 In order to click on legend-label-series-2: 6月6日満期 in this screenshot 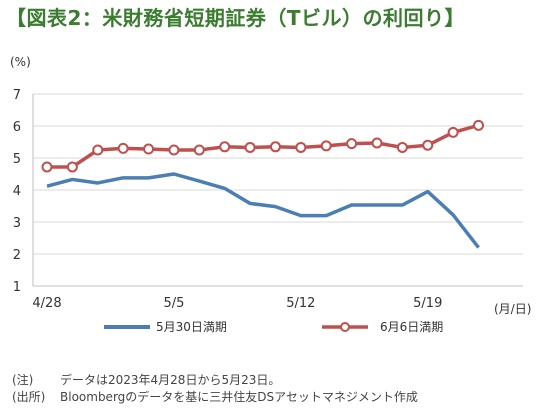, I will do `click(412, 327)`.